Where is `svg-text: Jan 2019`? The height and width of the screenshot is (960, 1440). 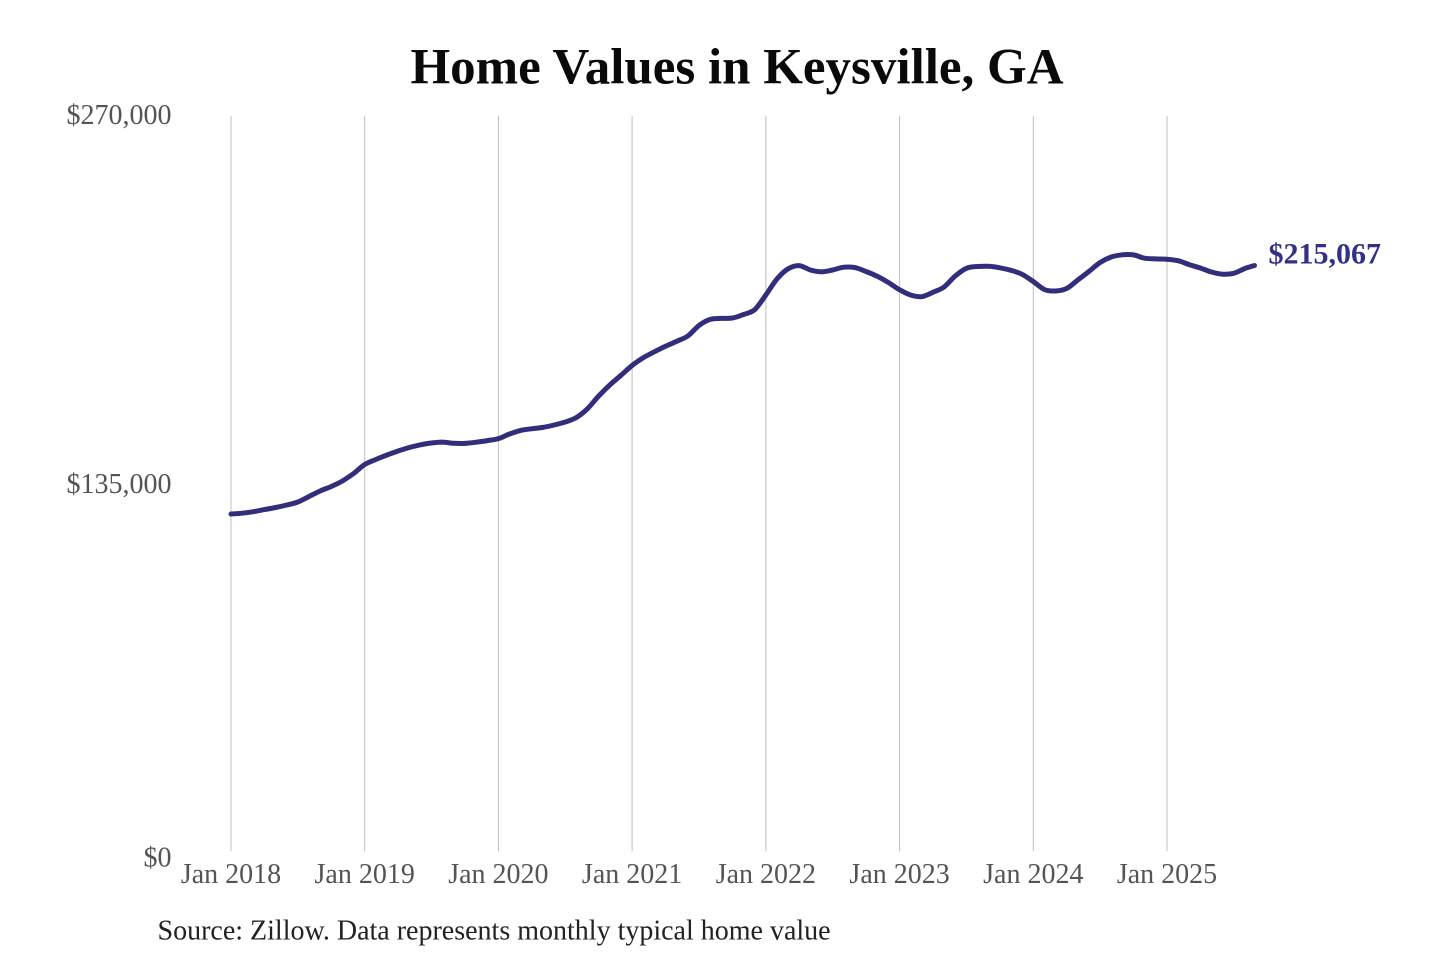 svg-text: Jan 2019 is located at coordinates (365, 874).